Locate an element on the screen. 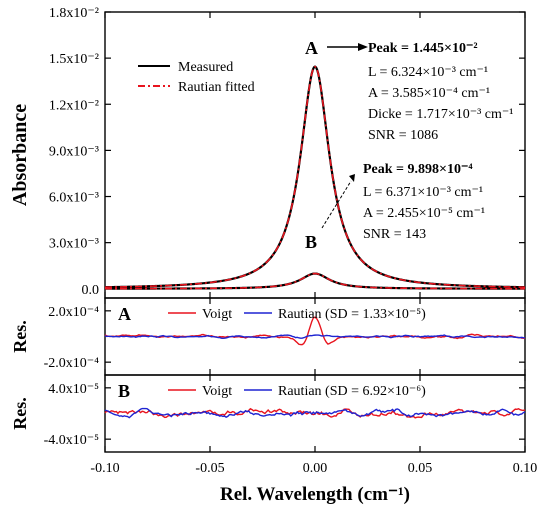 The image size is (550, 515). peak-a-param-3: SNR = 1086 is located at coordinates (403, 135).